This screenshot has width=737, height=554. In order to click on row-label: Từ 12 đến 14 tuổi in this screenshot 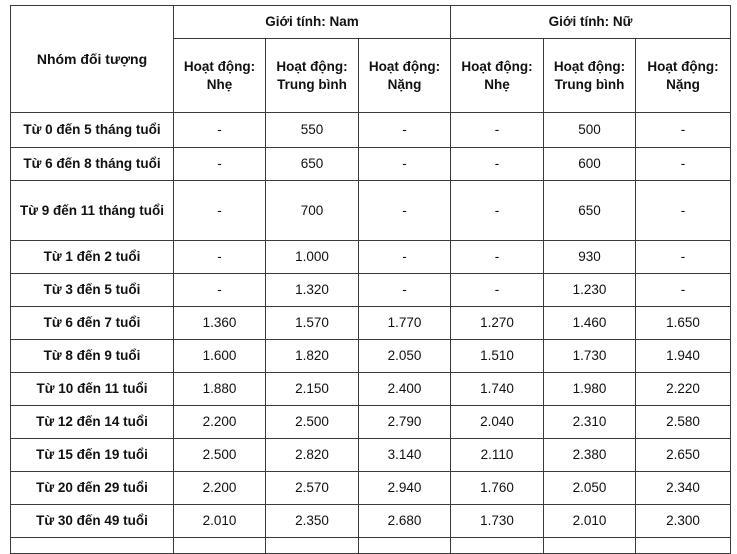, I will do `click(92, 422)`.